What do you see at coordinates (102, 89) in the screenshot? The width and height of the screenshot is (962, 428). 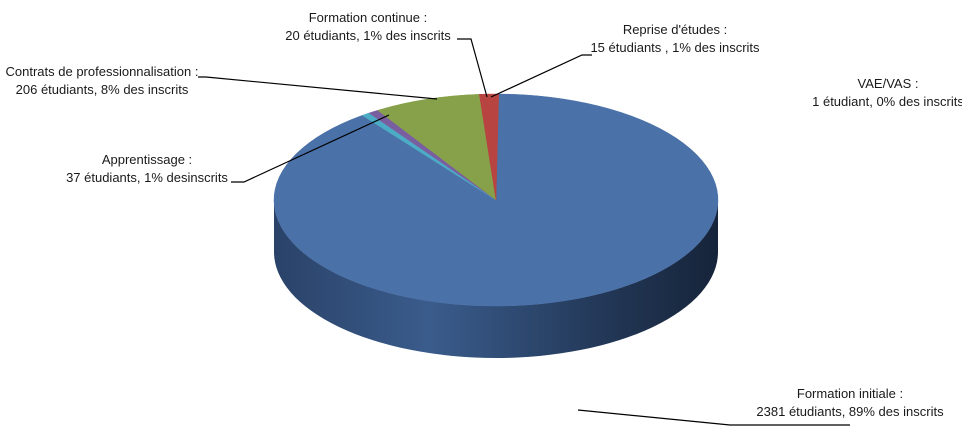 I see `slice-label-value: 206 étudiants, 8% des inscrits` at bounding box center [102, 89].